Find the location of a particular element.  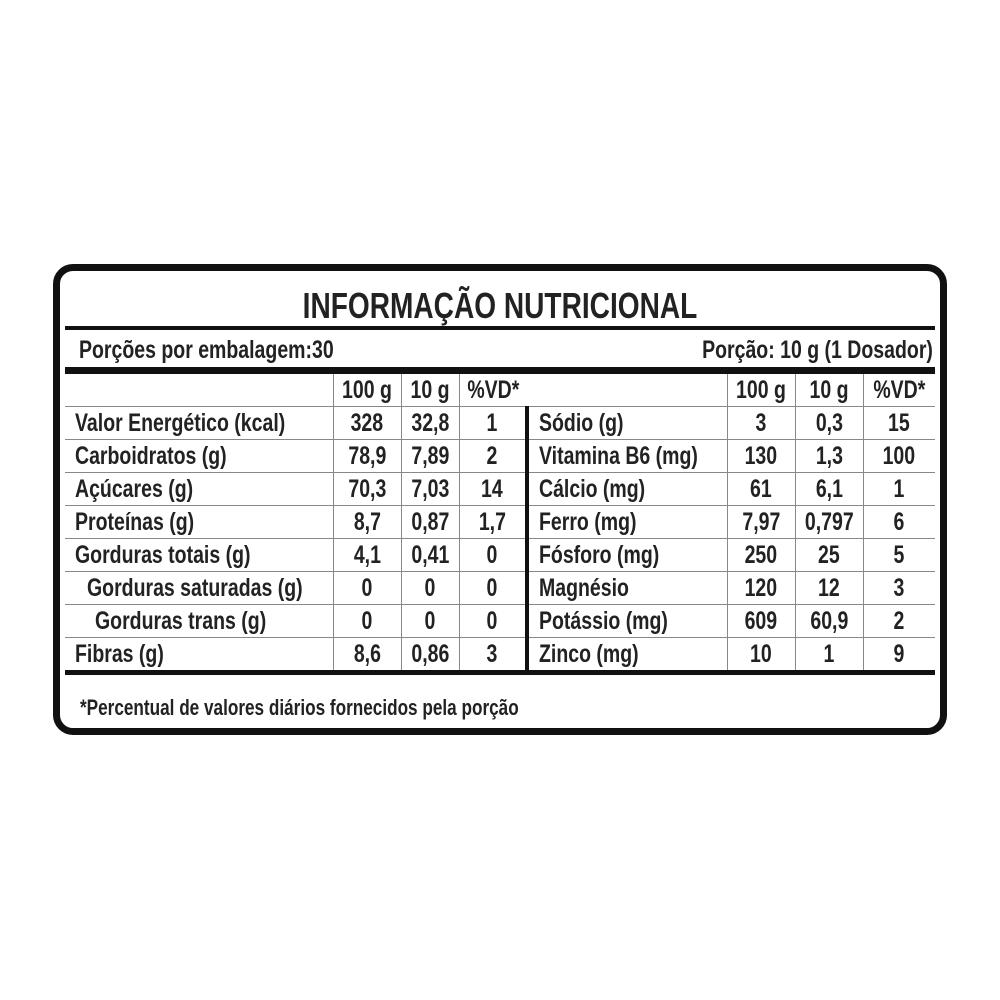

nutrient-label-text: Gorduras totais (g) is located at coordinates (163, 554).